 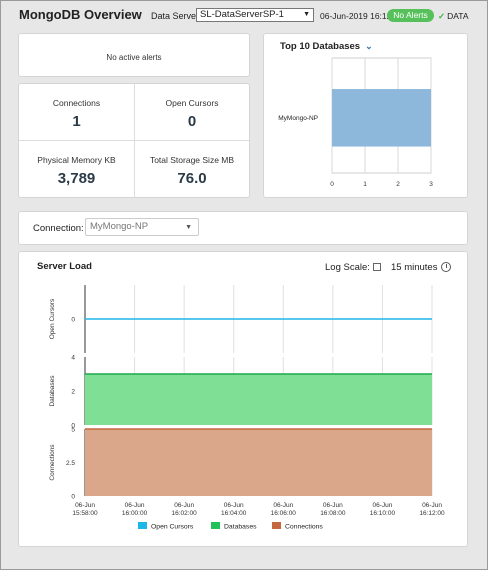 I want to click on server-load-y-axis-title: Databases, so click(x=52, y=391).